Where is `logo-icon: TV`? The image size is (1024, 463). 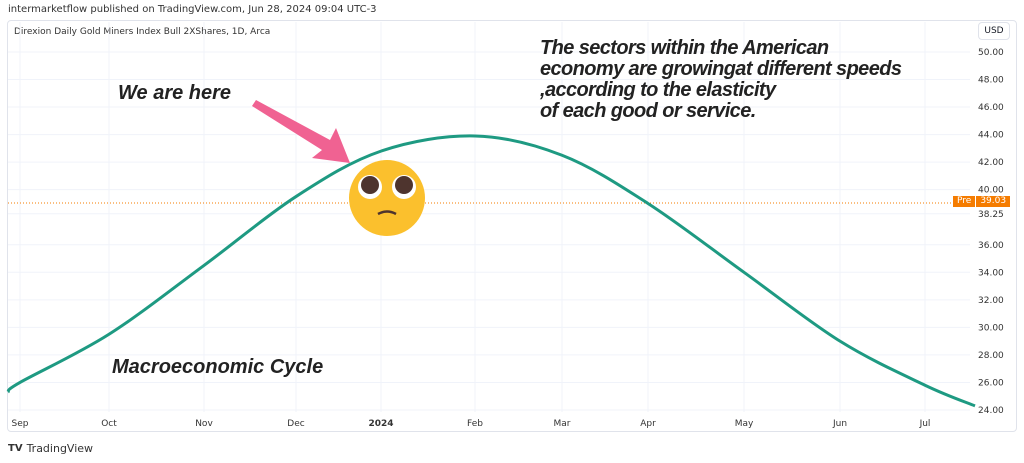 logo-icon: TV is located at coordinates (15, 448).